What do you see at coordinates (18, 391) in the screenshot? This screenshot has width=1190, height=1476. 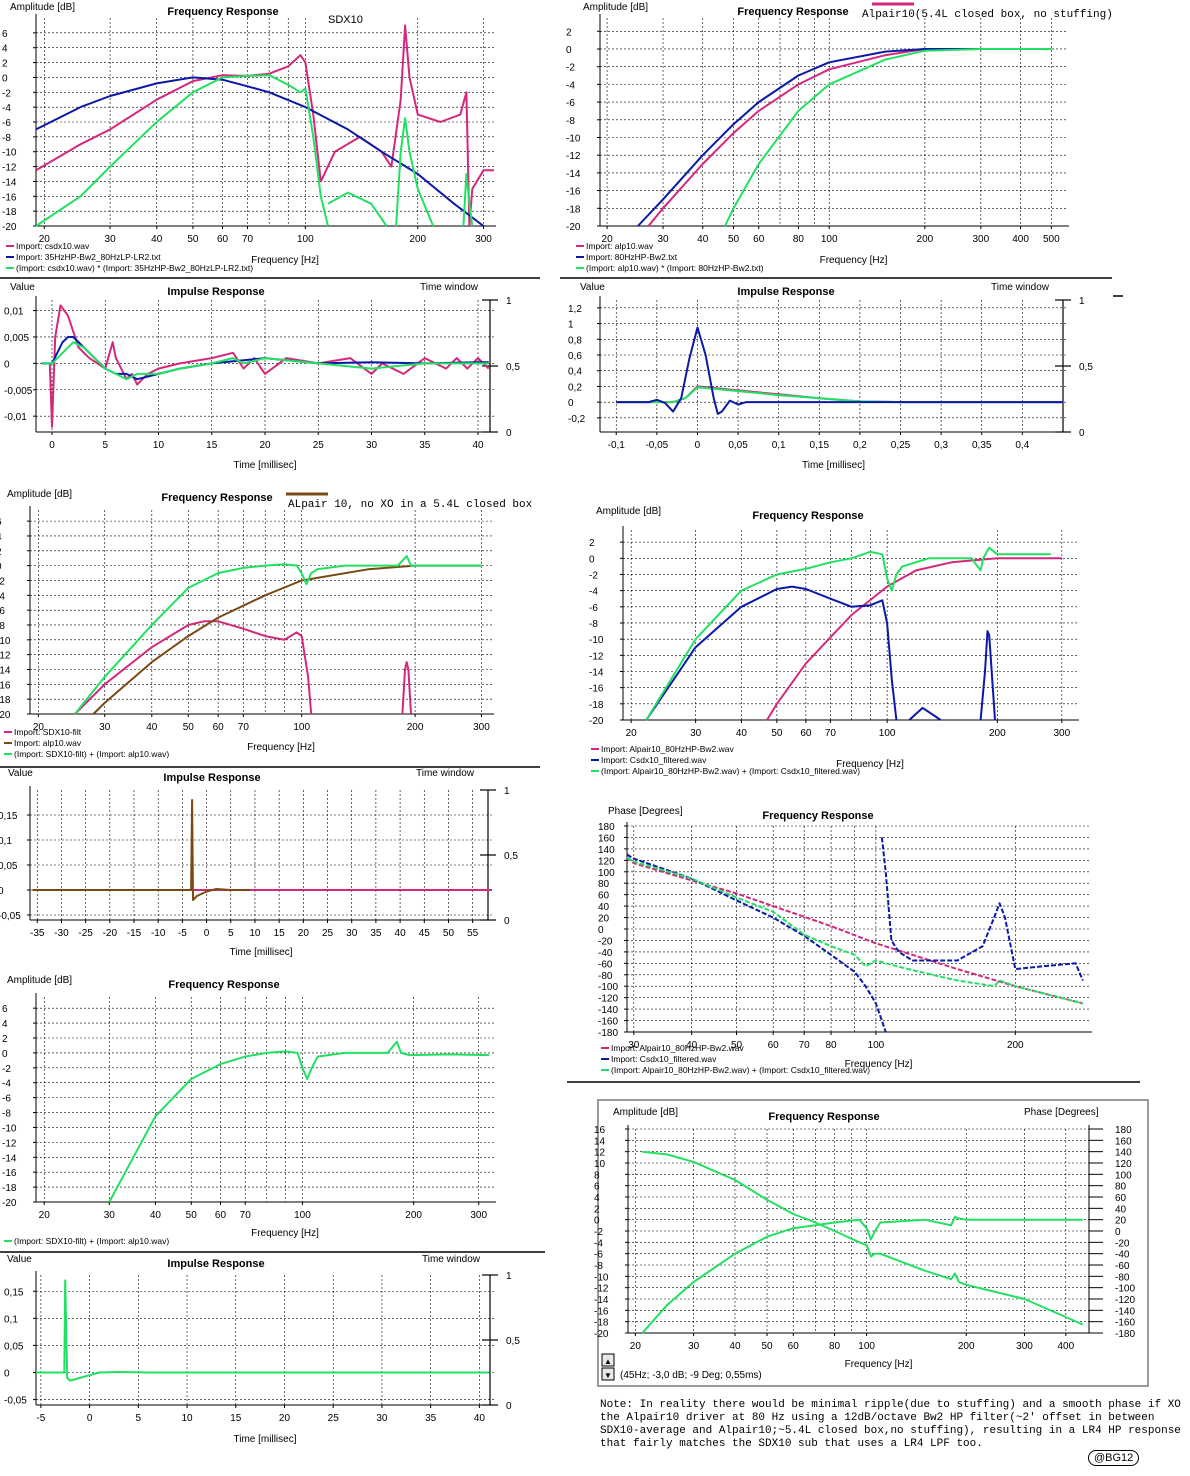 I see `y-tick-label: -0,005` at bounding box center [18, 391].